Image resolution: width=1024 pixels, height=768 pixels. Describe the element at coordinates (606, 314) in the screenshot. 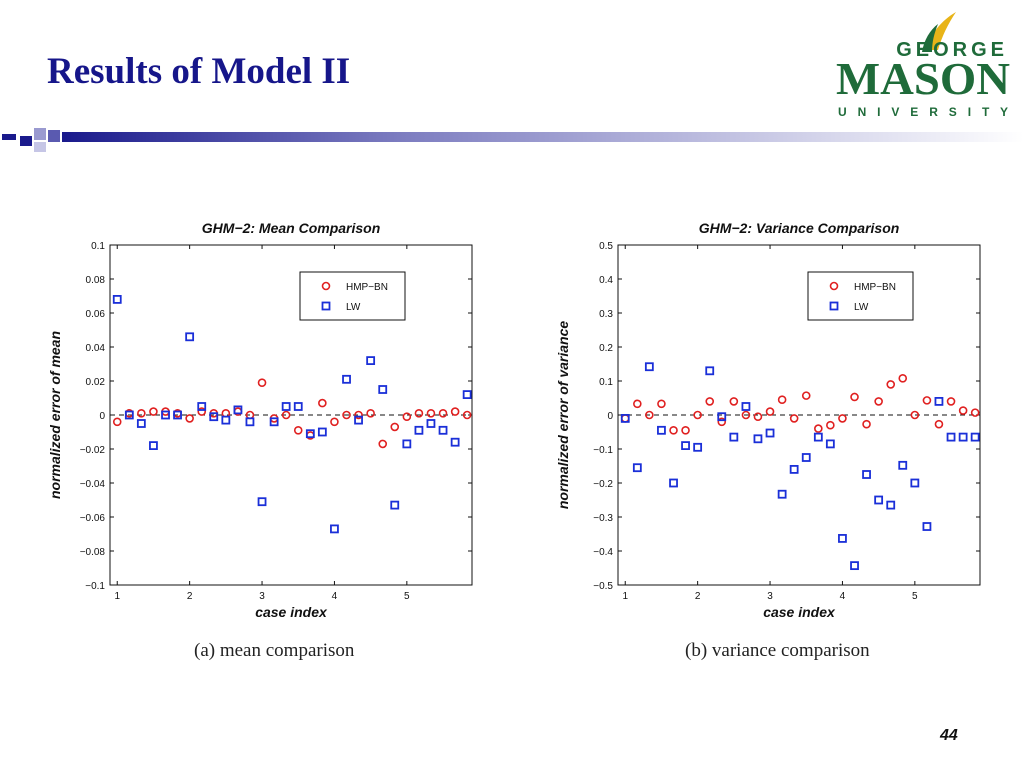

I see `y-tick-label: 0.3` at that location.